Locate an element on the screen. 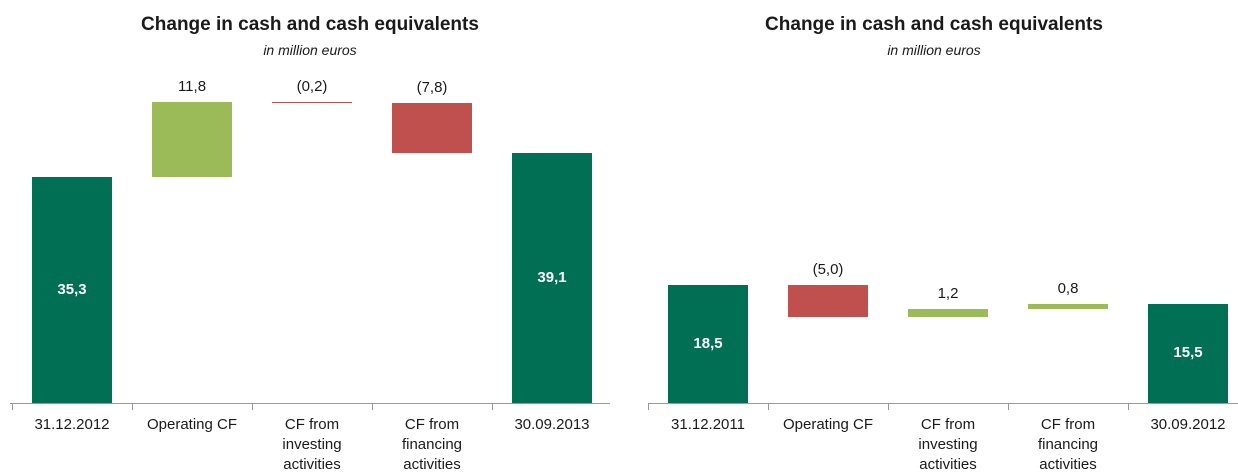 The image size is (1238, 475). x-tick-label: 30.09.2012 is located at coordinates (1188, 424).